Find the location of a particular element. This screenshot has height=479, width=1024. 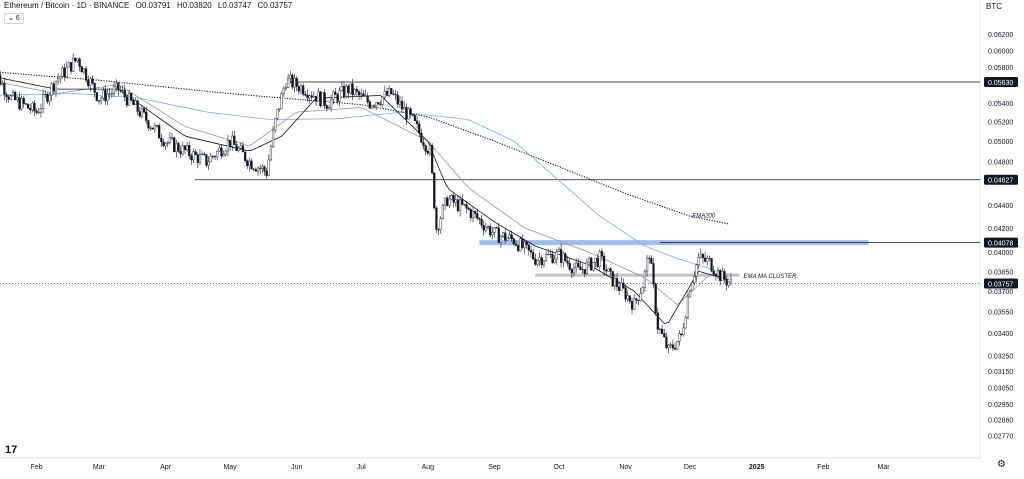

x-tick-label: Mar is located at coordinates (883, 467).